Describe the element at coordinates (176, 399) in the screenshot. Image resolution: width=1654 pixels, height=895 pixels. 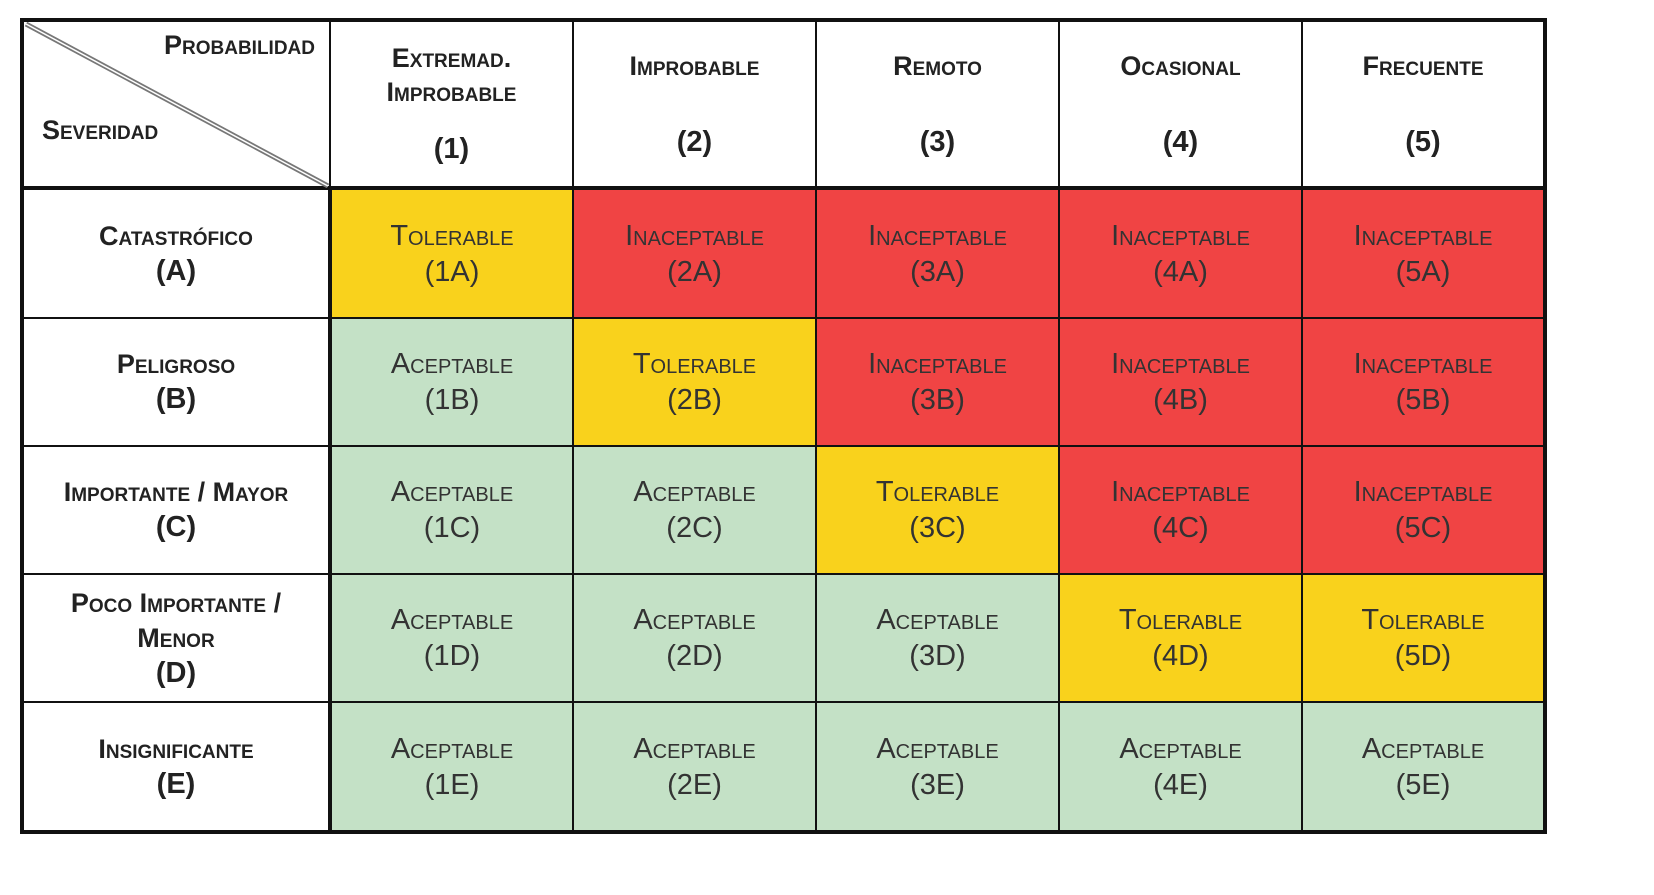
I see `row-header-code: (B)` at that location.